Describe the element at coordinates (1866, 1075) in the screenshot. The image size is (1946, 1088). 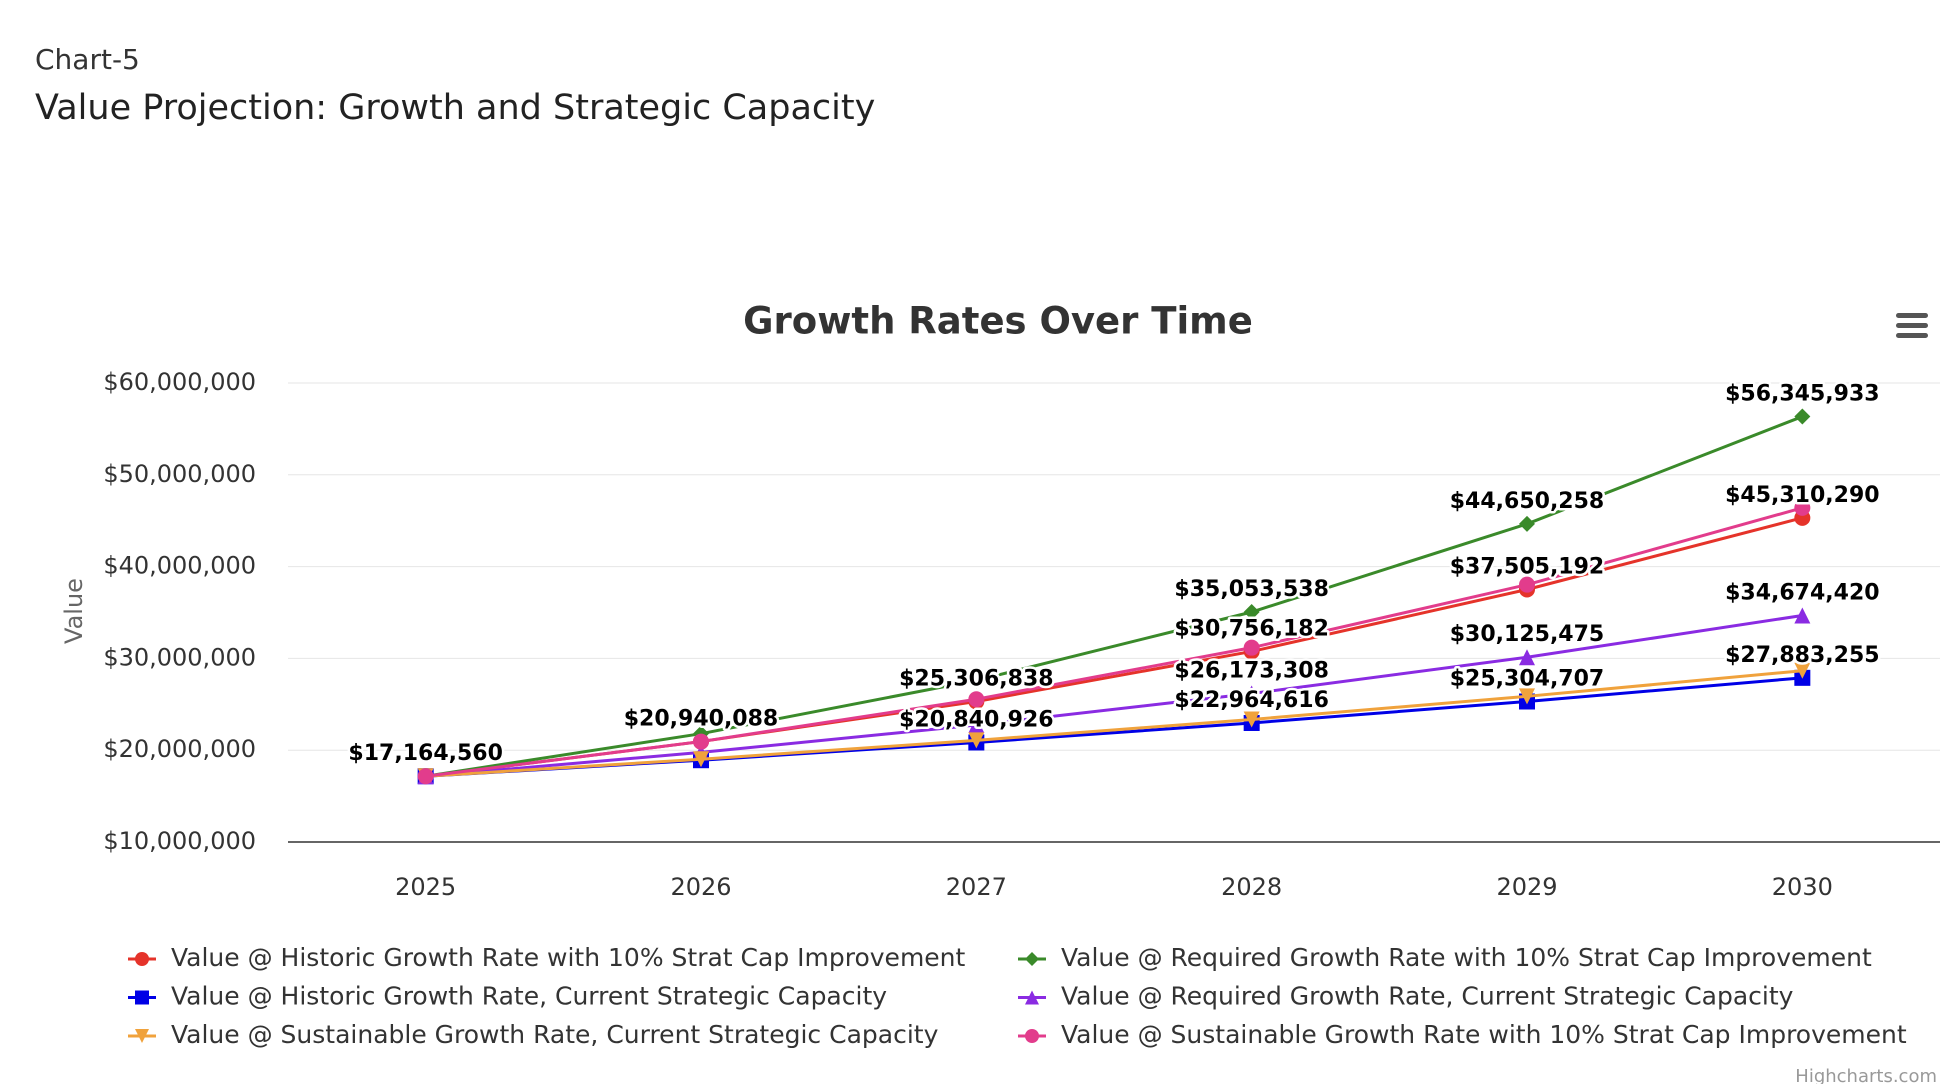
I see `credits: Highcharts.com` at that location.